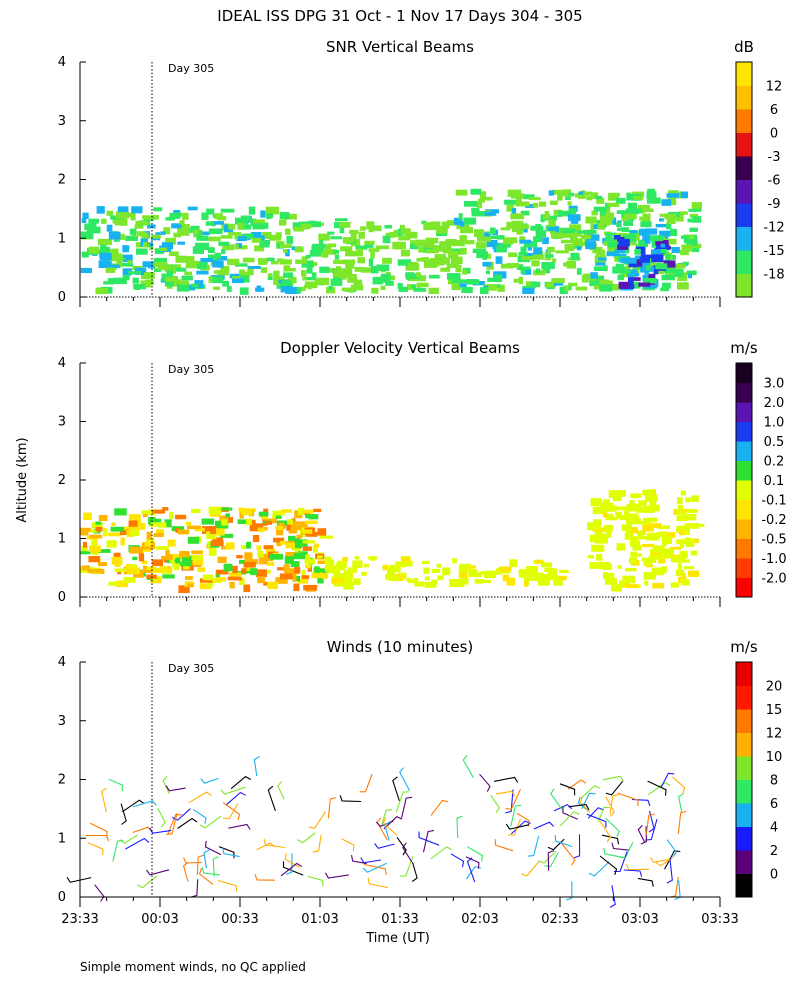 Image resolution: width=800 pixels, height=1000 pixels. Describe the element at coordinates (191, 369) in the screenshot. I see `day-marker-label: Day 305` at that location.